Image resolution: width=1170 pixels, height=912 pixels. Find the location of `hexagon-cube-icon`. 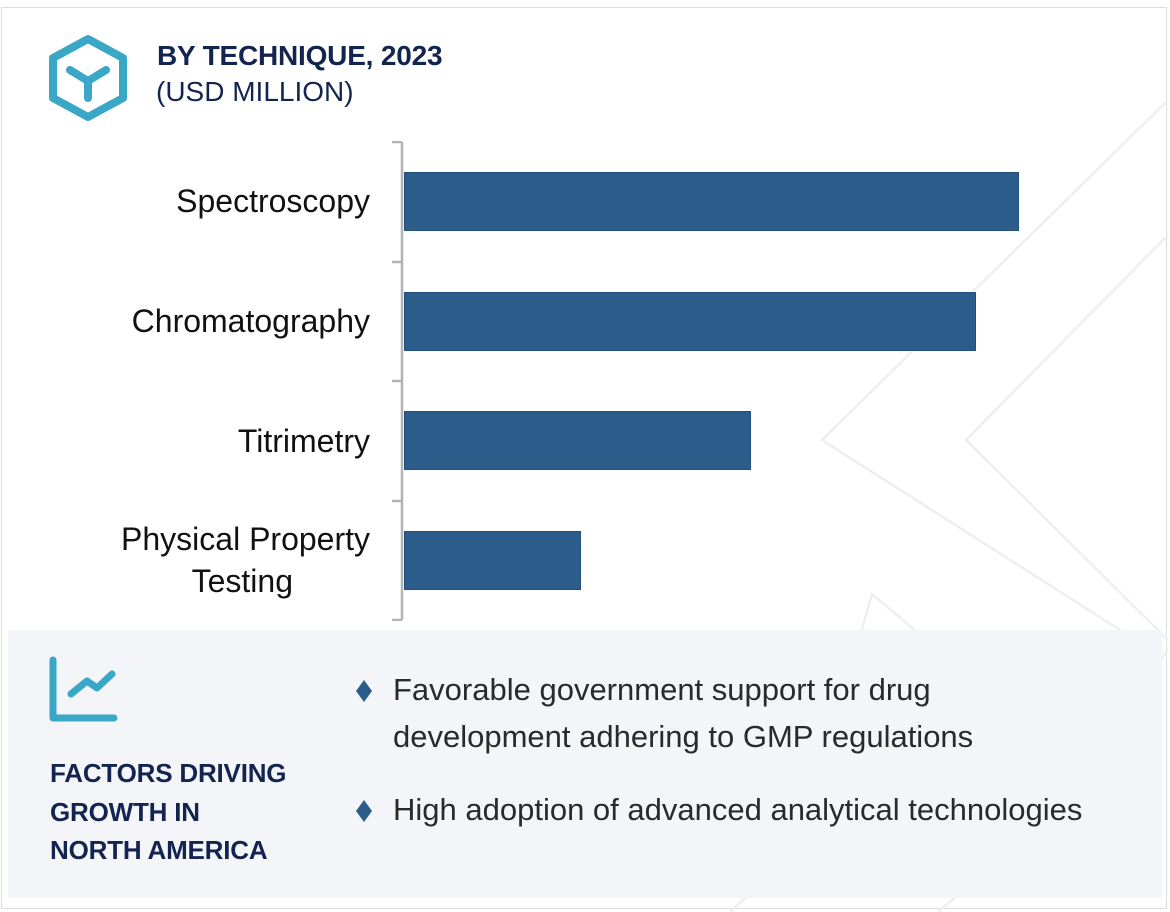

hexagon-cube-icon is located at coordinates (88, 78).